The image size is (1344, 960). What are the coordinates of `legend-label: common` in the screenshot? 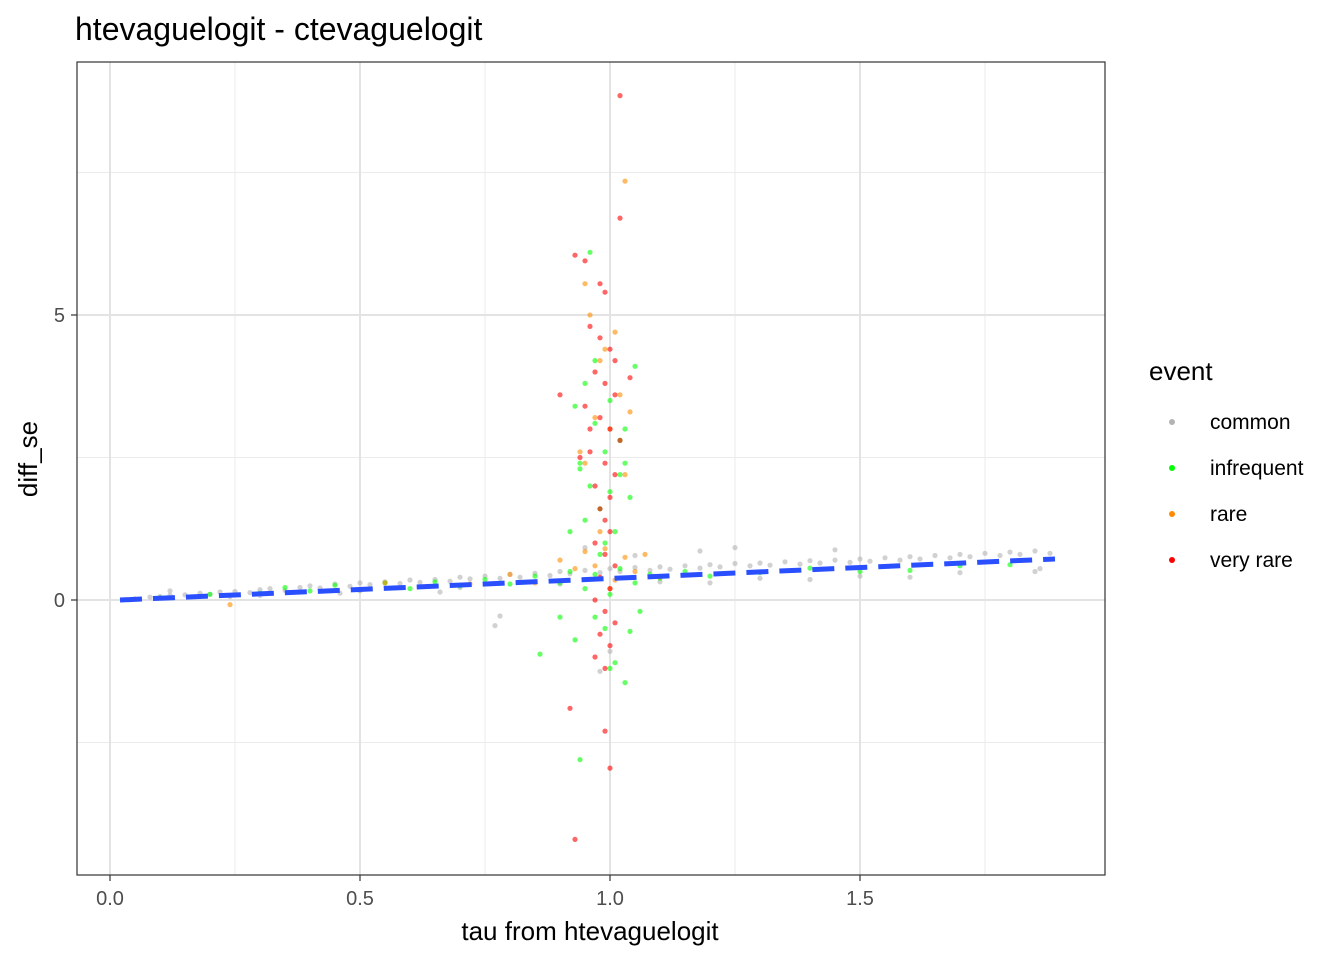 It's located at (1250, 422).